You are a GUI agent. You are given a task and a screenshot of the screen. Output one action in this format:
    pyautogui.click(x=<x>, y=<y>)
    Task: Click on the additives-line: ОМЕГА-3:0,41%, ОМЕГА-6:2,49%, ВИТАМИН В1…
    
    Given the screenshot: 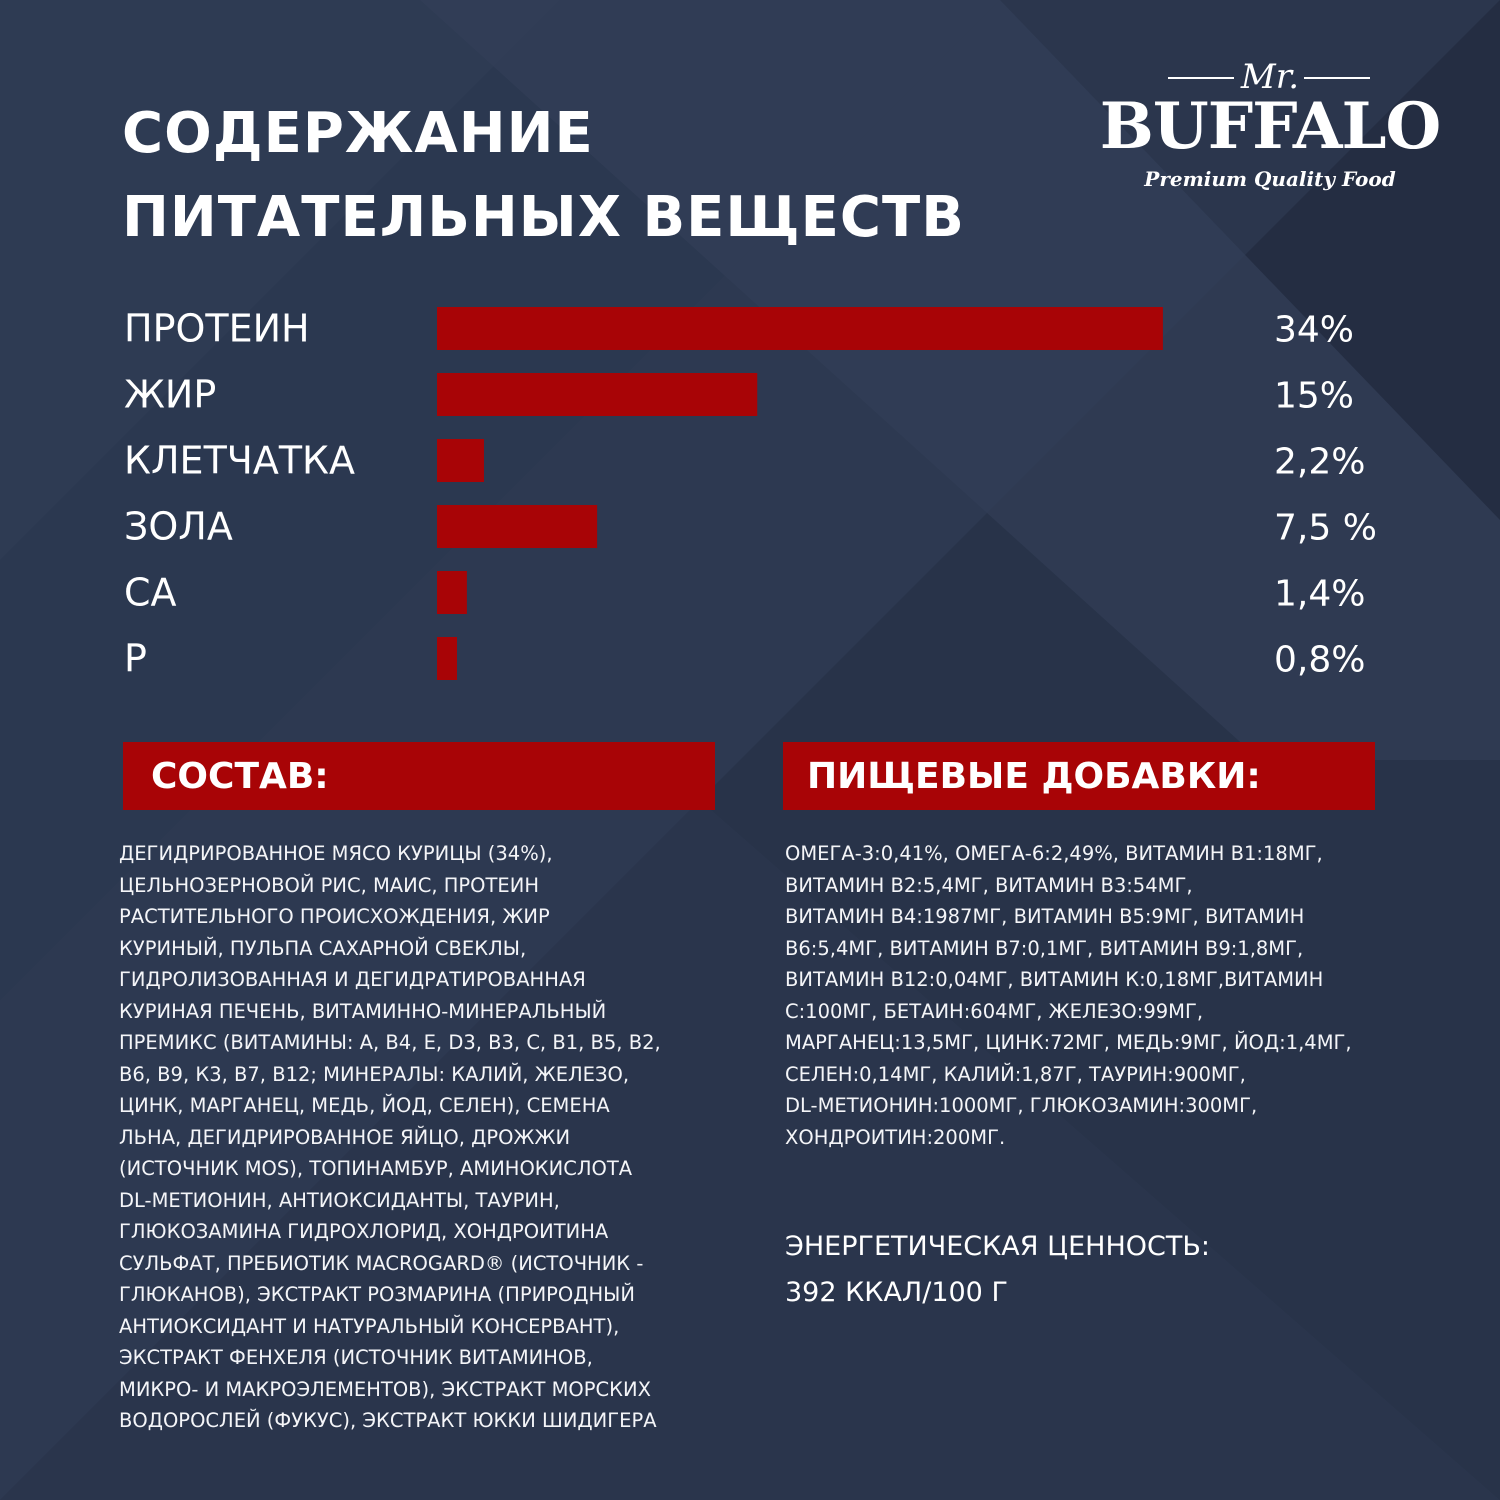 What is the action you would take?
    pyautogui.click(x=1054, y=853)
    